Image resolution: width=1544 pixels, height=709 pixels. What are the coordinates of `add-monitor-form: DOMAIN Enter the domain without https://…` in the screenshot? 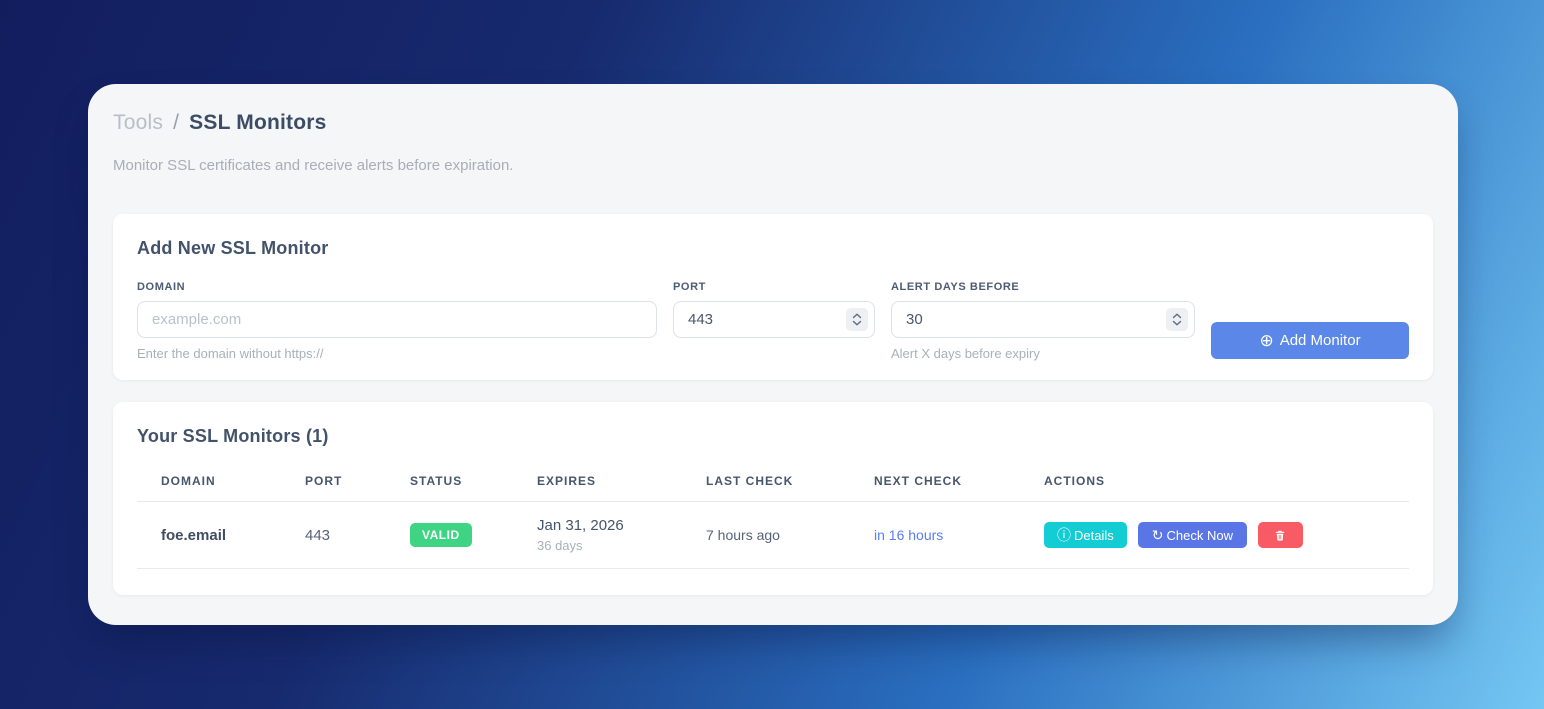 It's located at (773, 321).